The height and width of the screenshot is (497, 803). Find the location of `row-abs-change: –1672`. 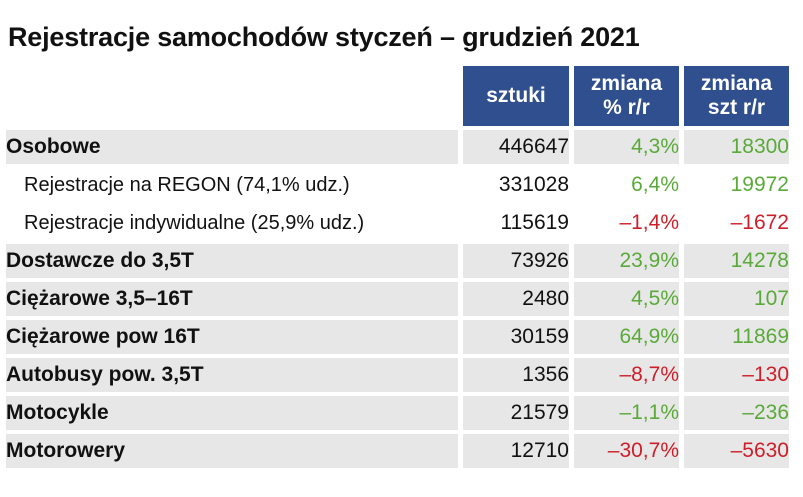

row-abs-change: –1672 is located at coordinates (734, 221).